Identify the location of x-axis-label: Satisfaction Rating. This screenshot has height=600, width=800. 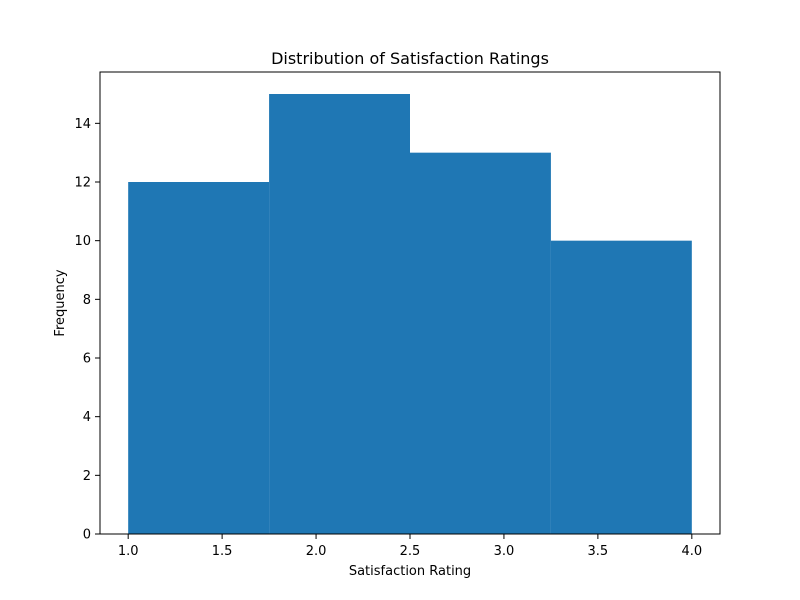
(410, 571).